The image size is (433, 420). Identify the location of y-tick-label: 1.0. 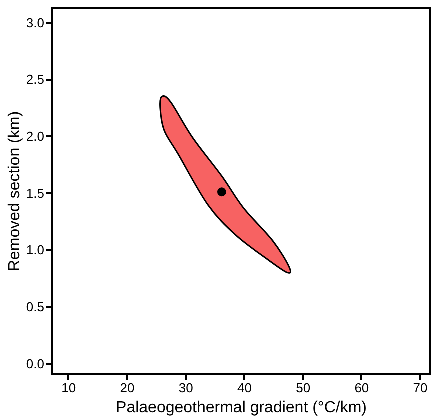
(35, 250).